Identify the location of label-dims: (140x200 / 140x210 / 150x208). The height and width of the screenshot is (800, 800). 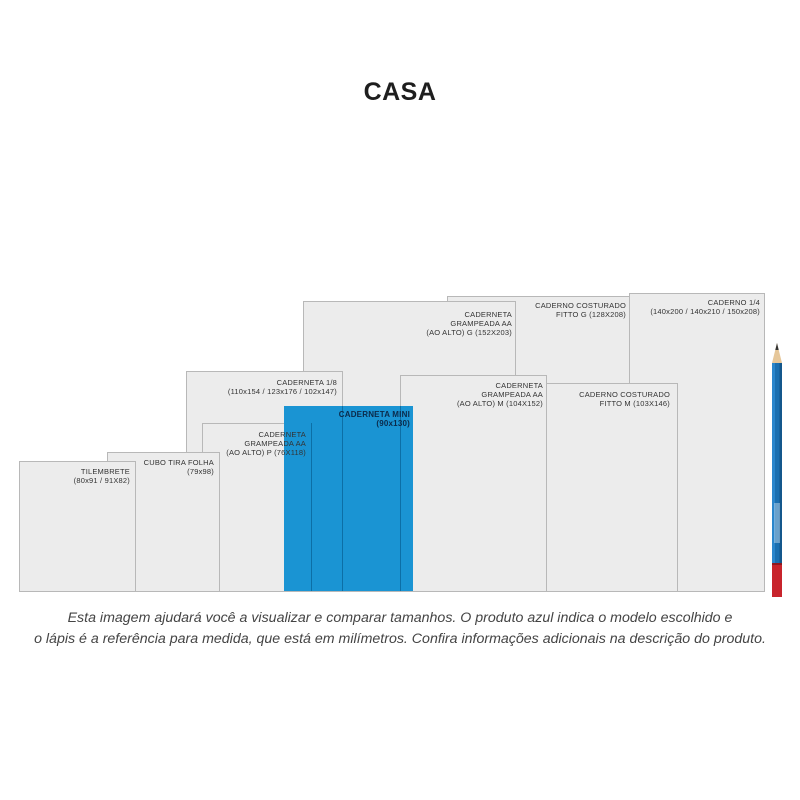
(705, 311).